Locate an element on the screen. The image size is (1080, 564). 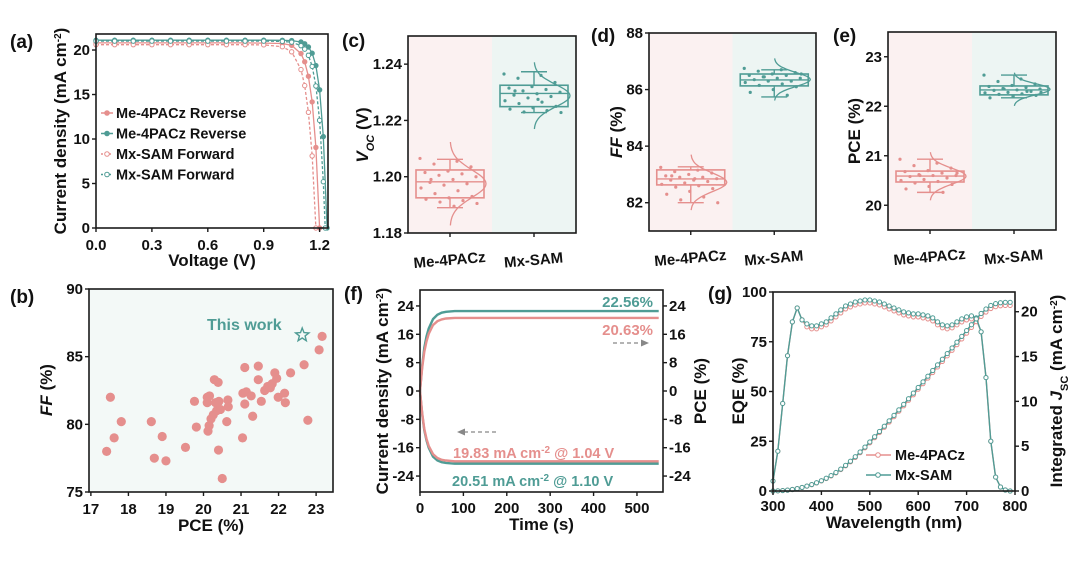
y-axis-label-part: FF is located at coordinates (46, 405).